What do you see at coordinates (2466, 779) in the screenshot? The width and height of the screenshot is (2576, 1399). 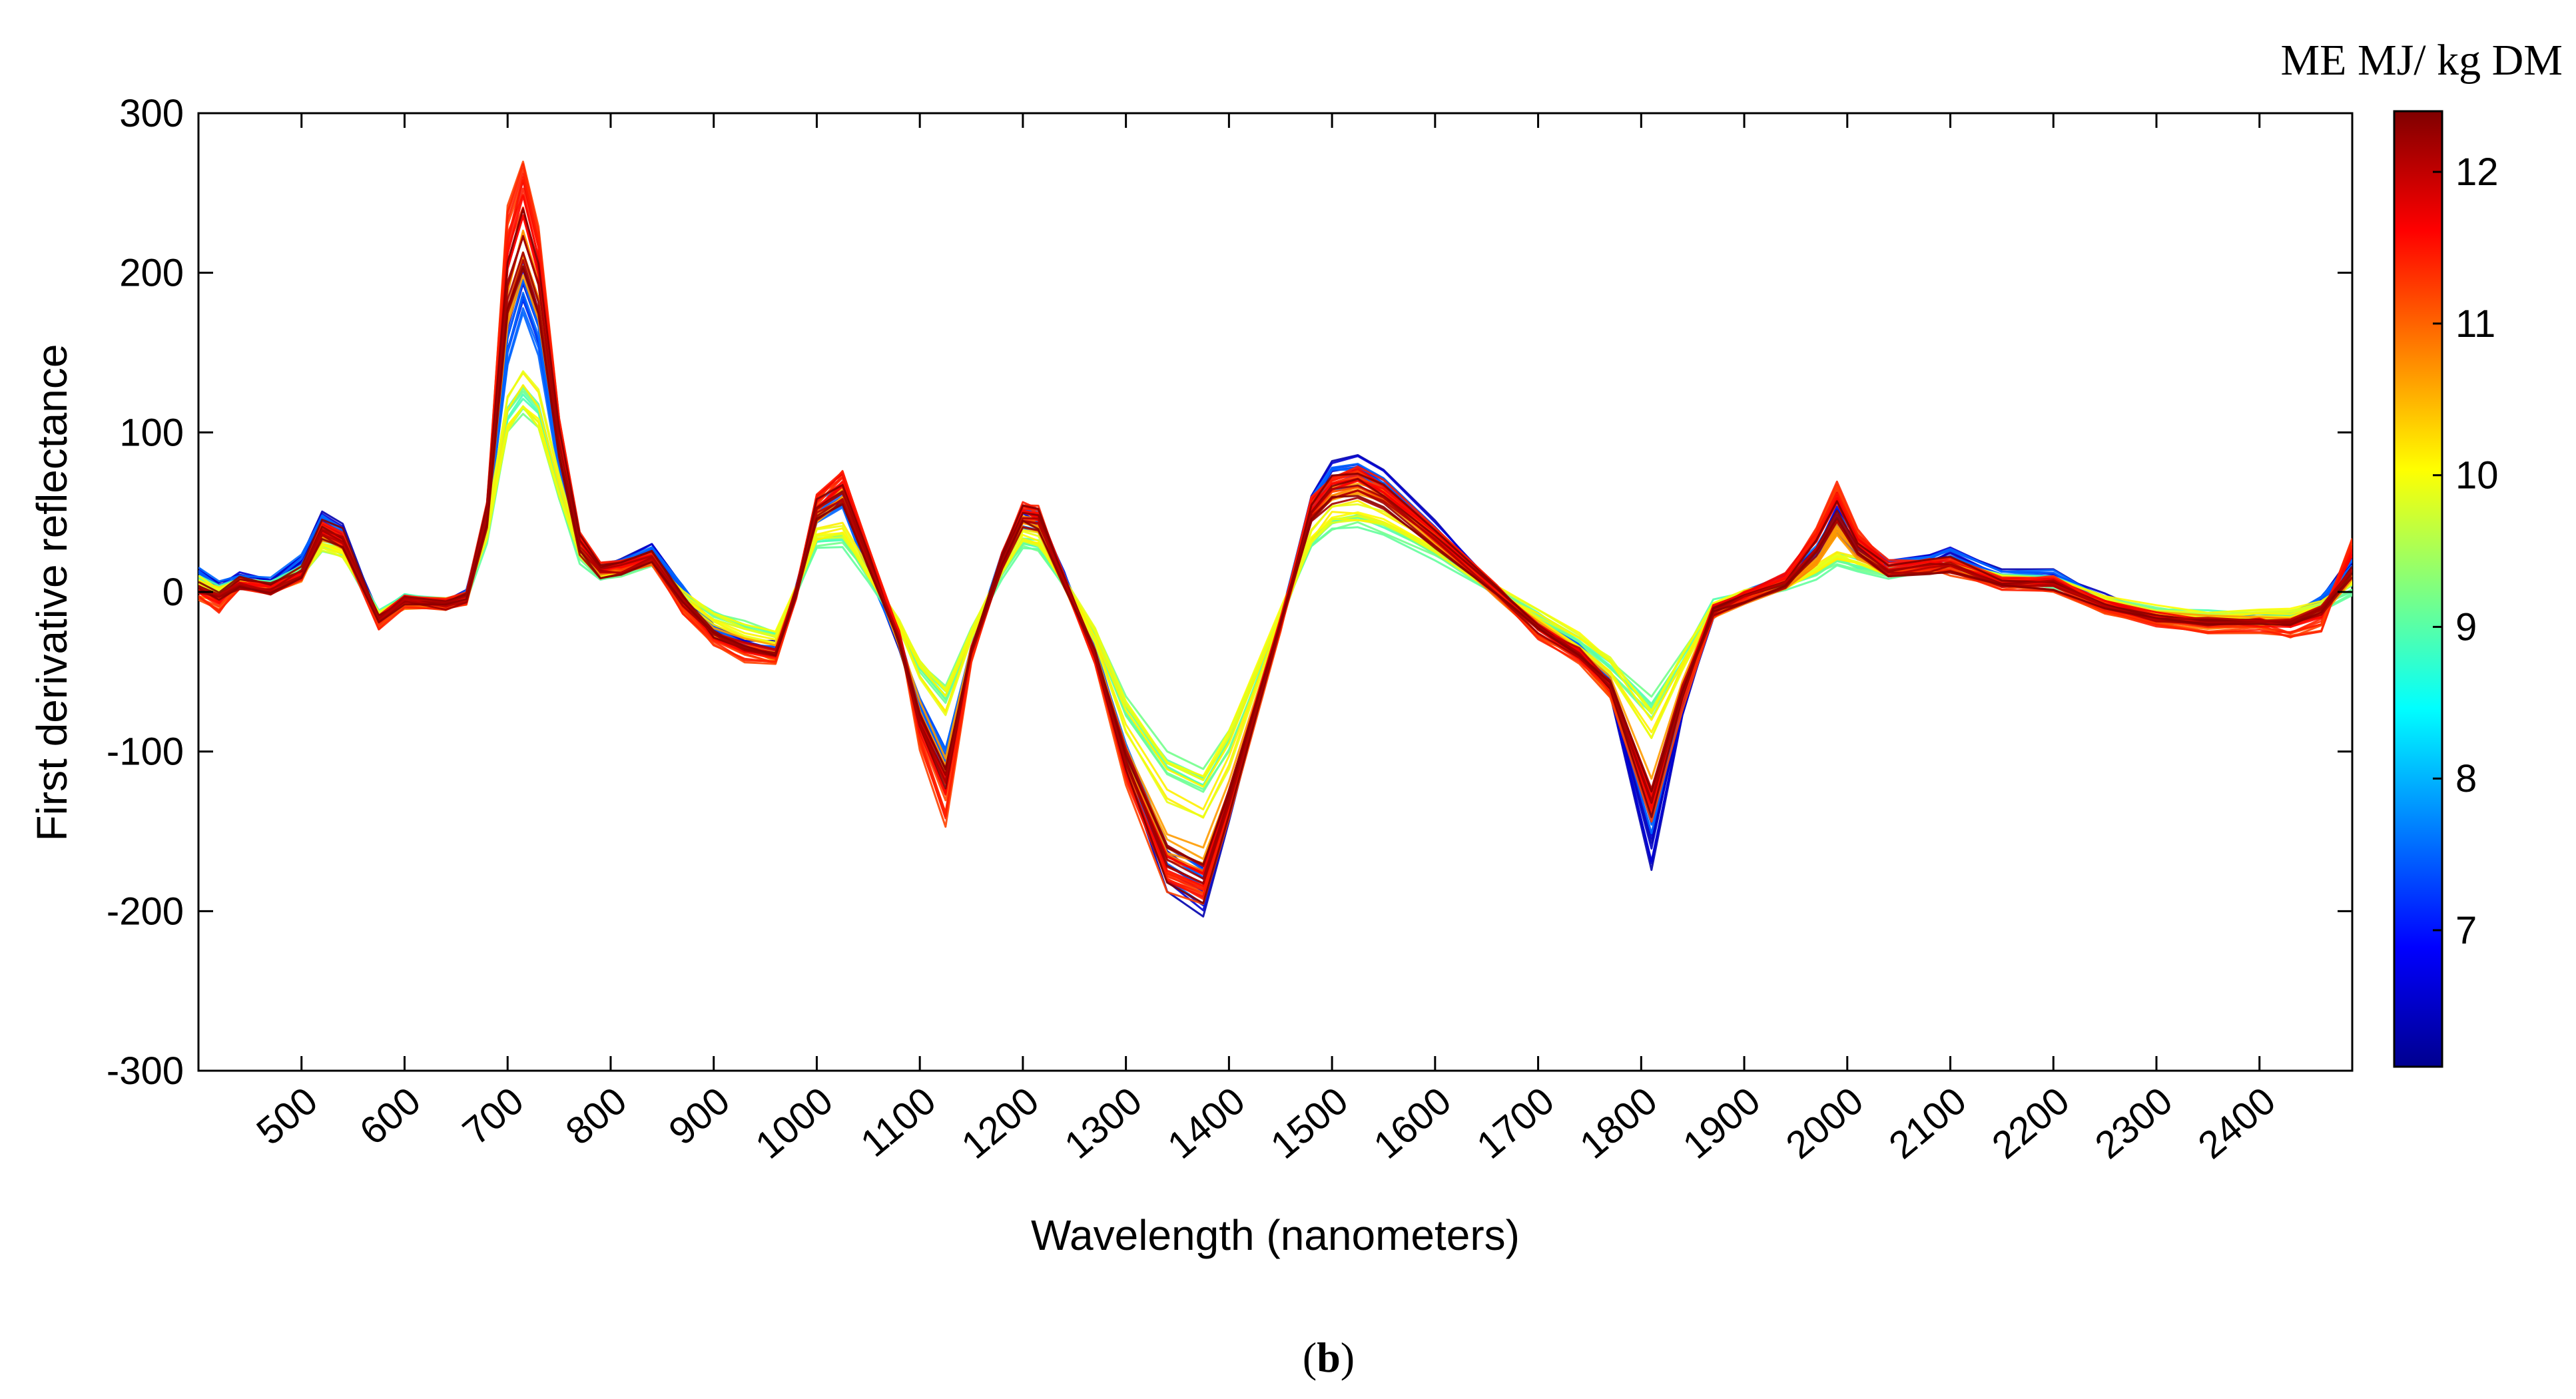 I see `colorbar-tick-label: 8` at bounding box center [2466, 779].